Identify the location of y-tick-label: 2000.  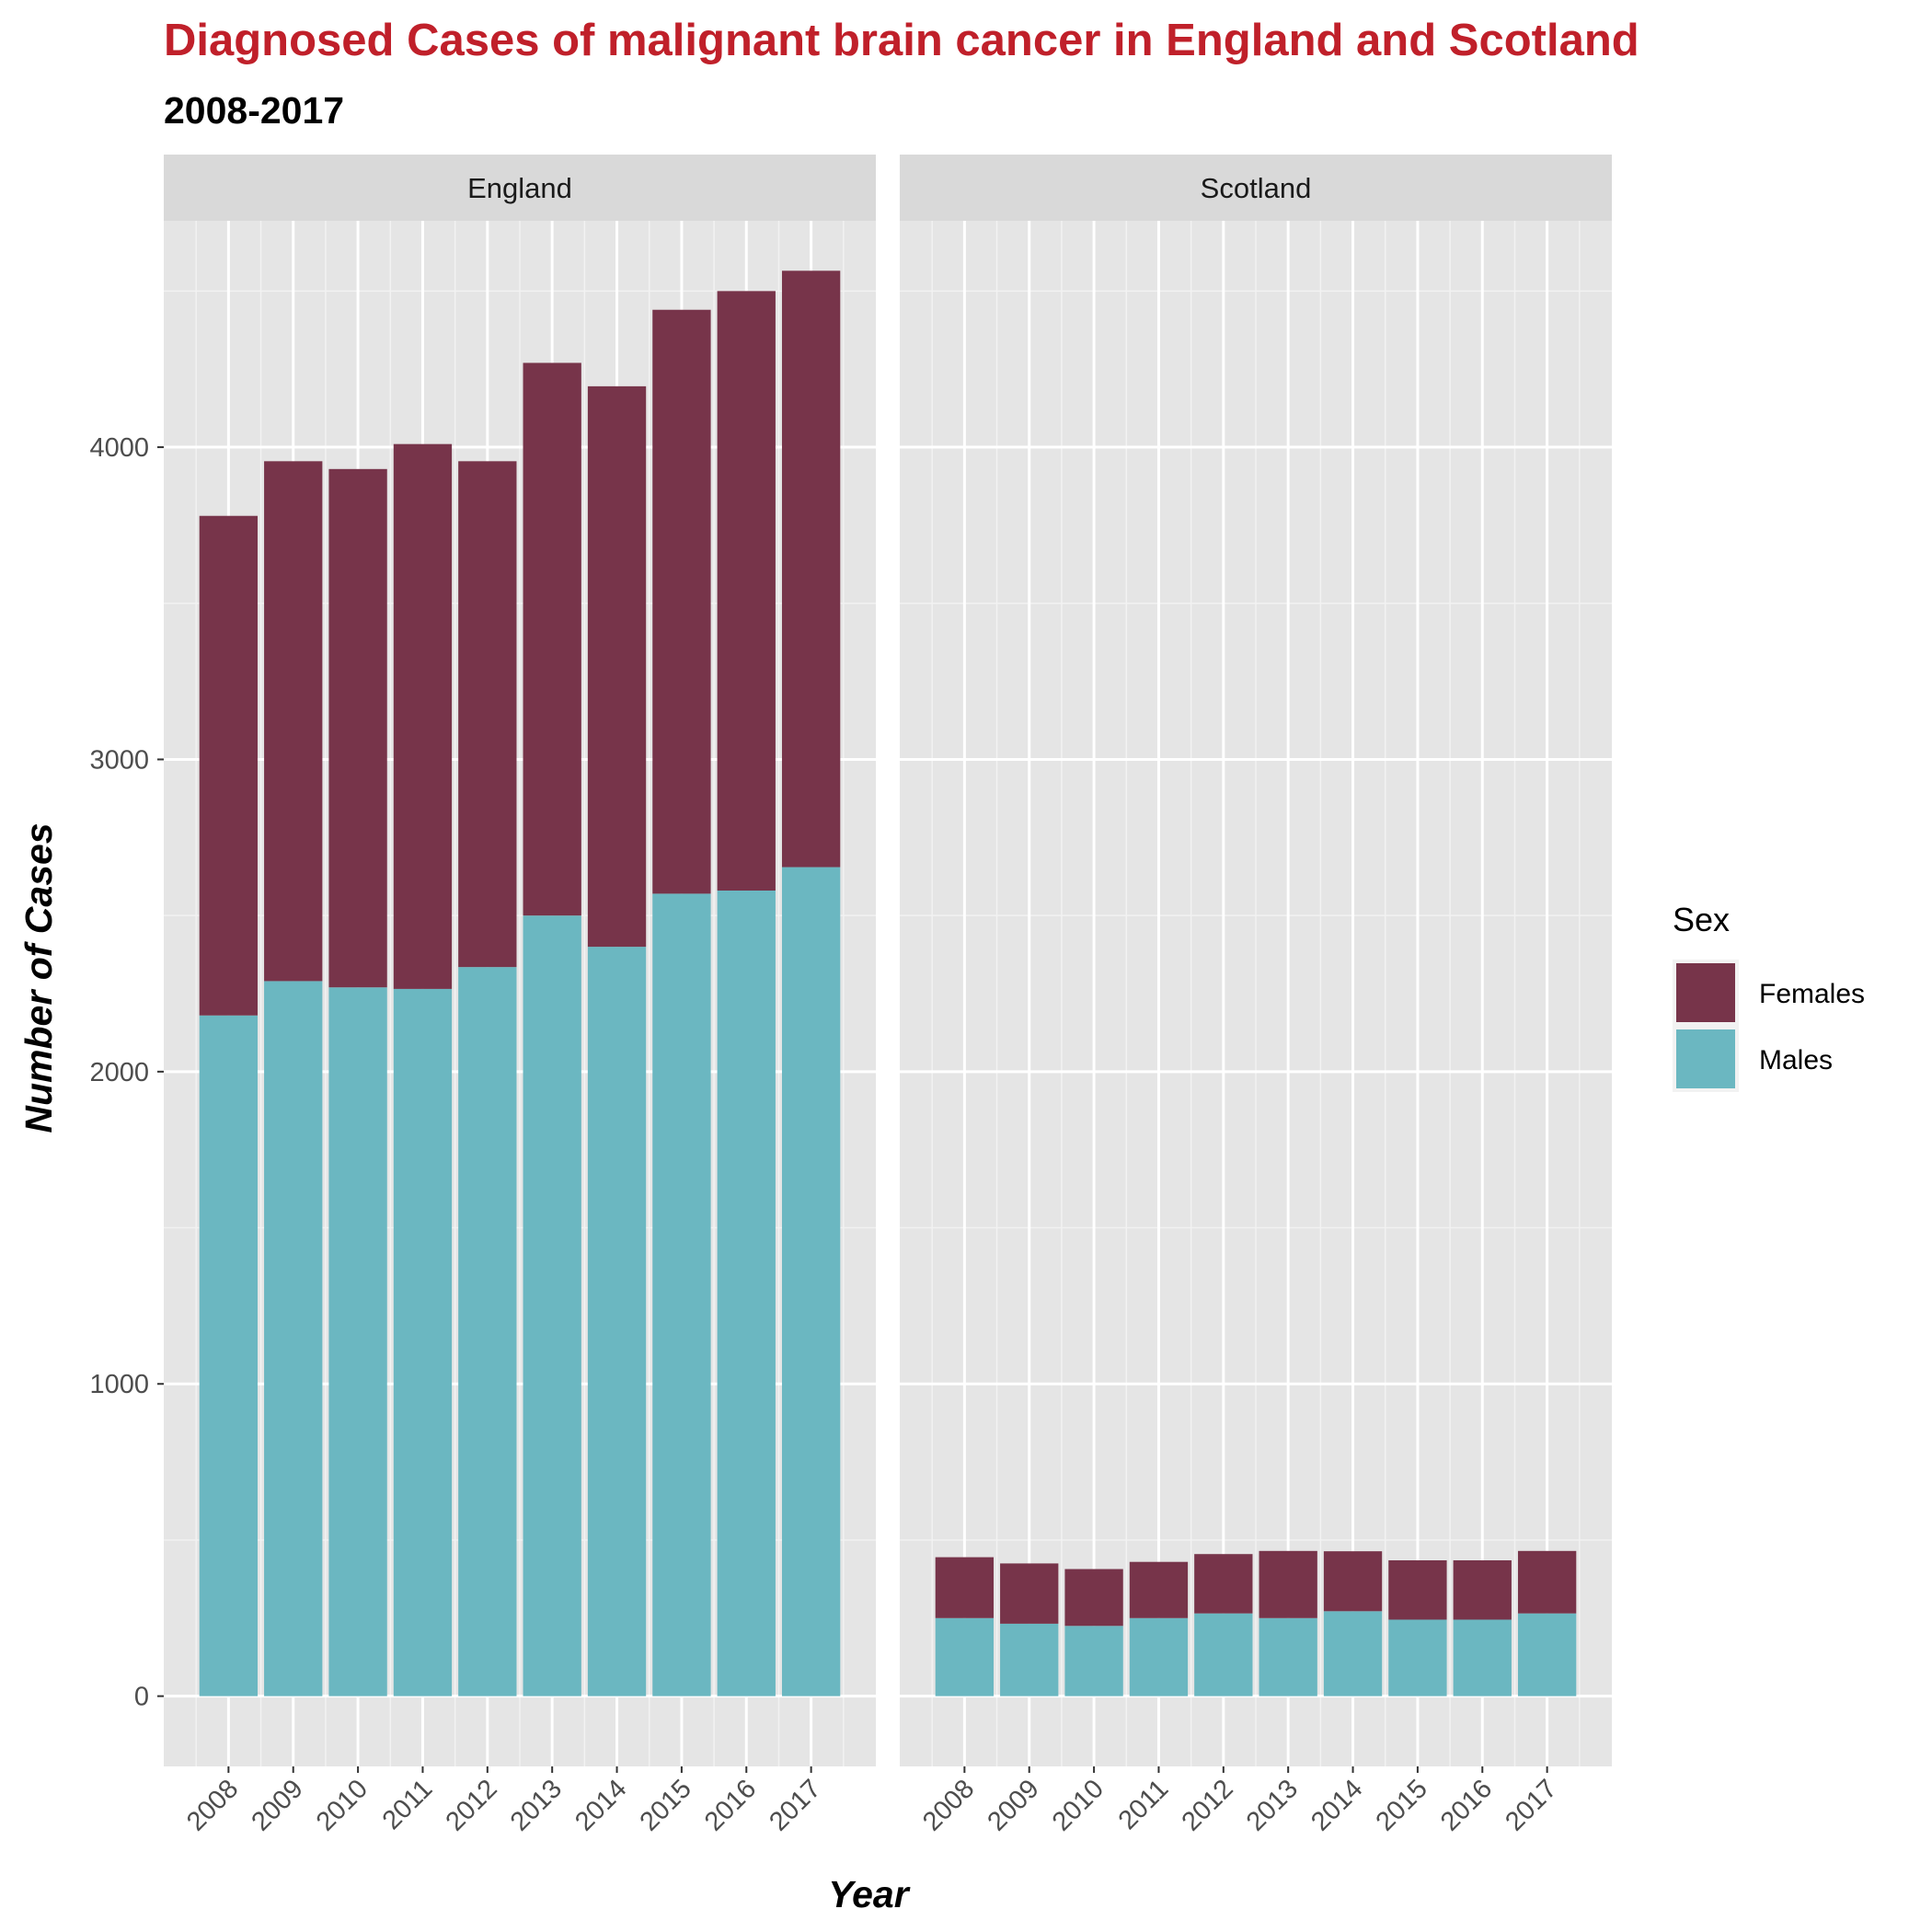
(119, 1072).